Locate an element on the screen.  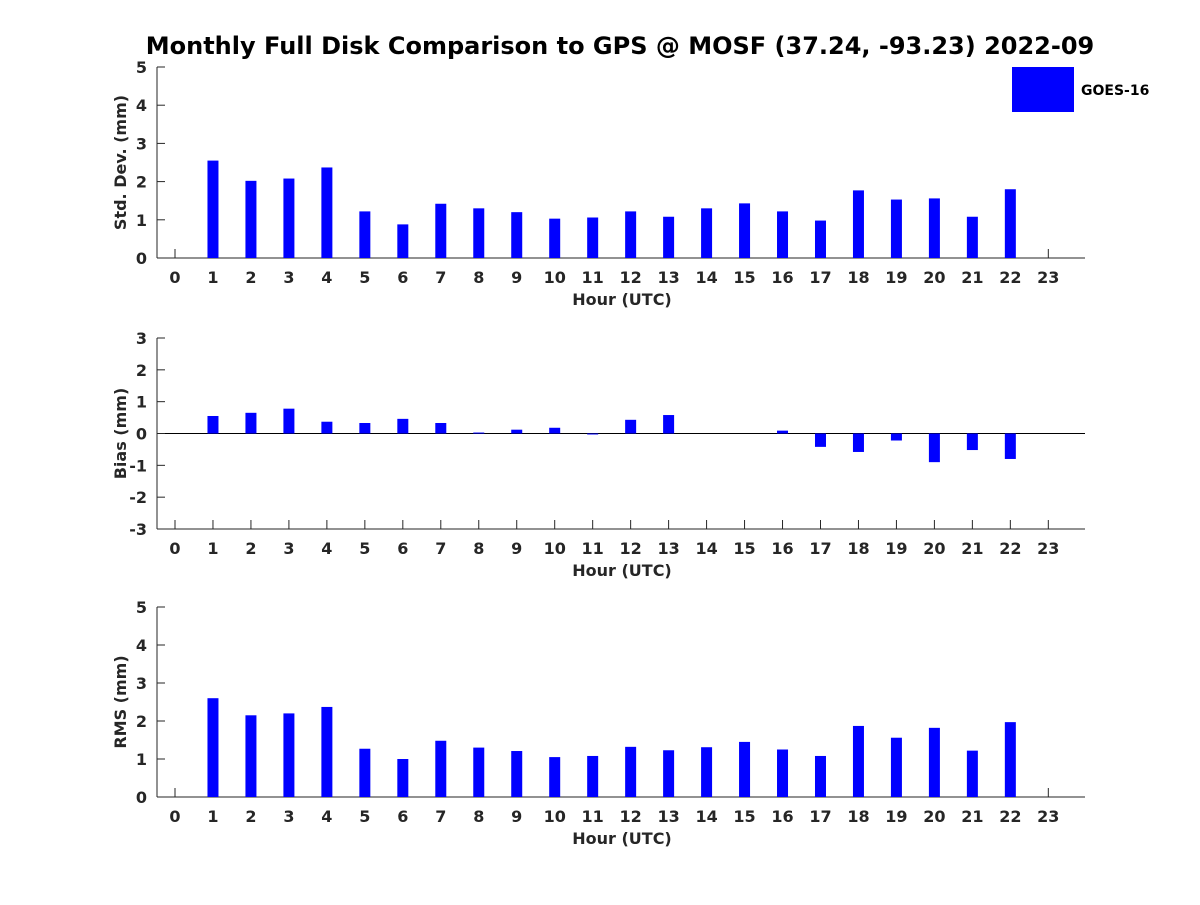
legend: GOES-16 is located at coordinates (1080, 89).